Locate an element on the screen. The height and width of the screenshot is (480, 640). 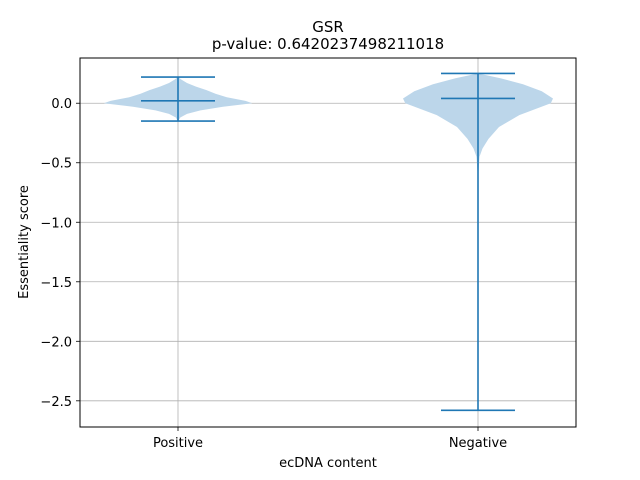
y-tick-label: −0.5 is located at coordinates (56, 164).